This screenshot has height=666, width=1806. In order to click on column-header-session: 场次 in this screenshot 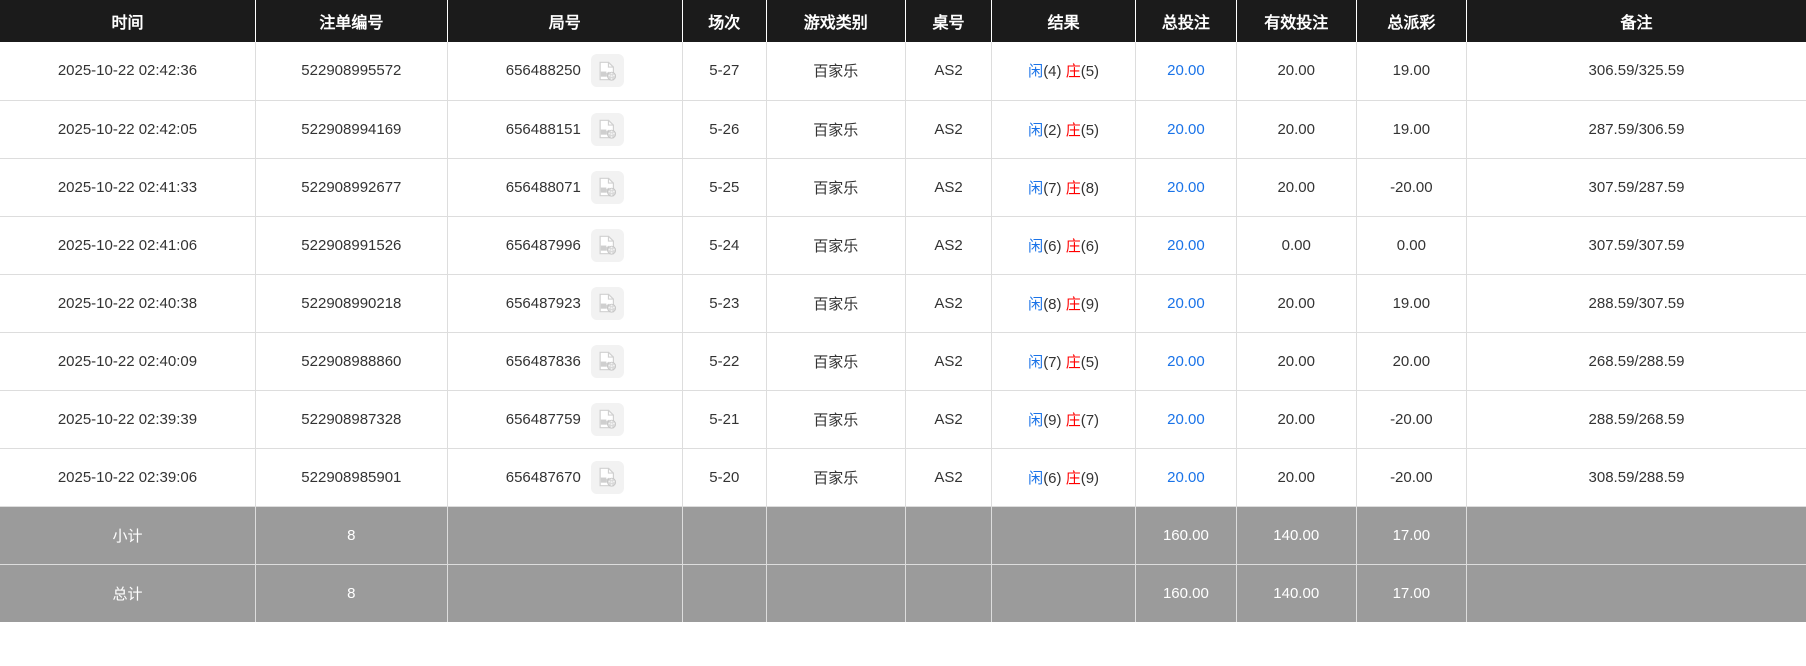, I will do `click(724, 21)`.